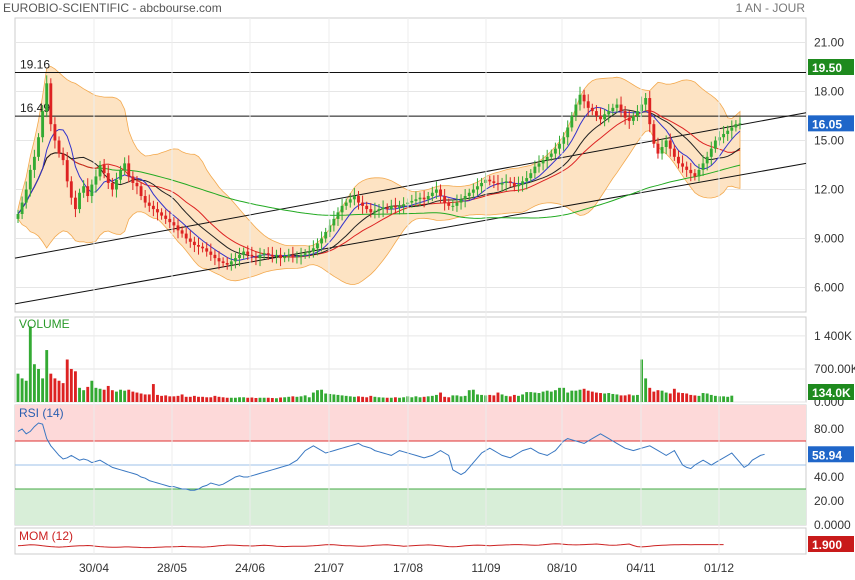 This screenshot has width=855, height=580. I want to click on price-badge-label: 19.50, so click(827, 68).